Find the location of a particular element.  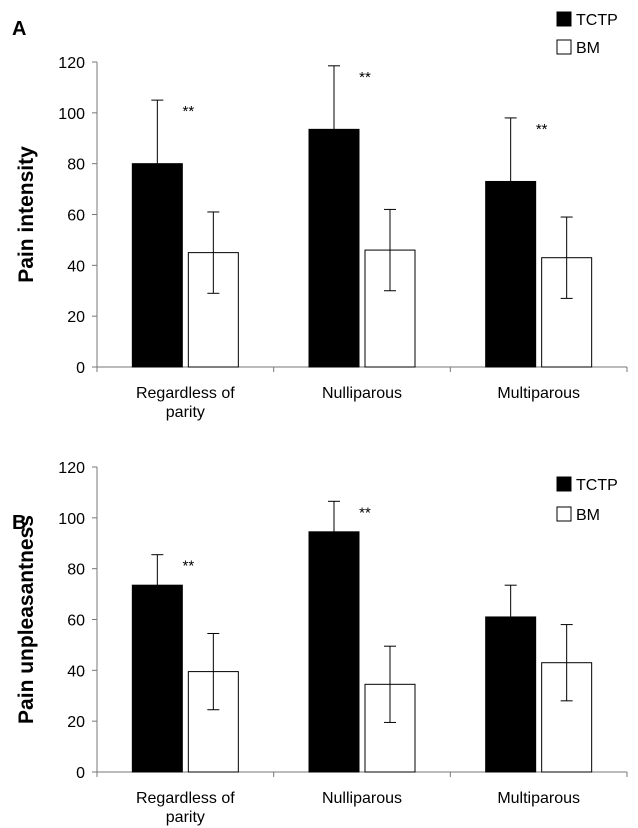

y-axis-label: Pain unpleasantness is located at coordinates (26, 619).